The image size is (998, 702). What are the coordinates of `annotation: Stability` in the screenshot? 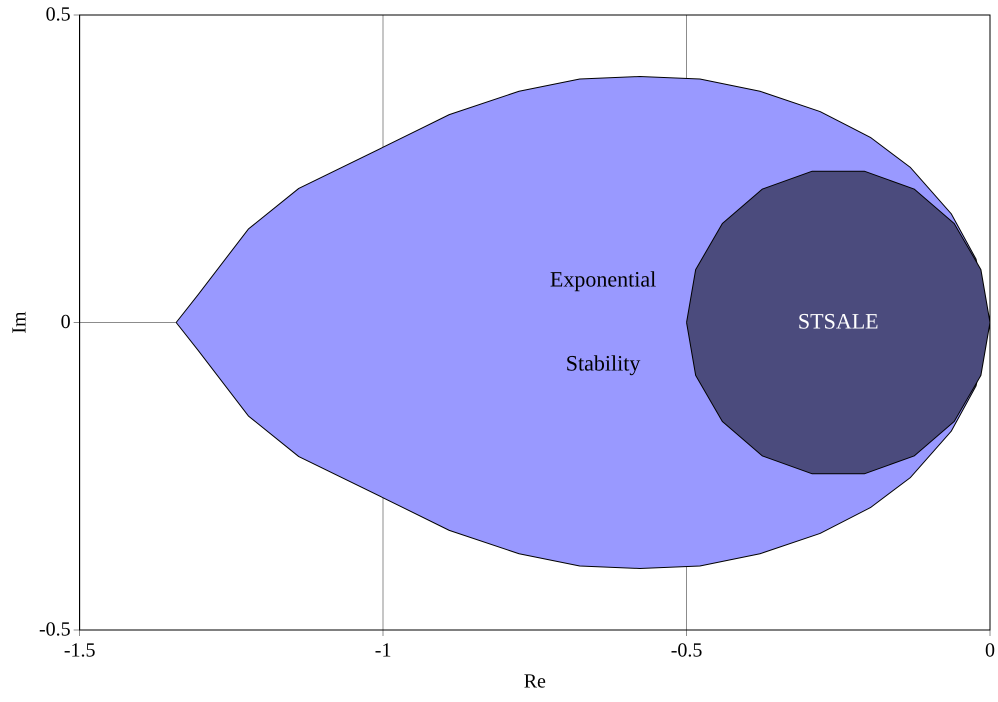 It's located at (603, 363).